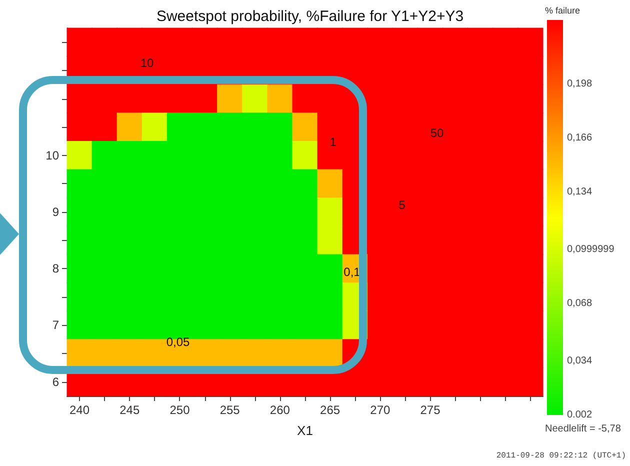 The image size is (630, 466). Describe the element at coordinates (333, 142) in the screenshot. I see `annotation: 1` at that location.